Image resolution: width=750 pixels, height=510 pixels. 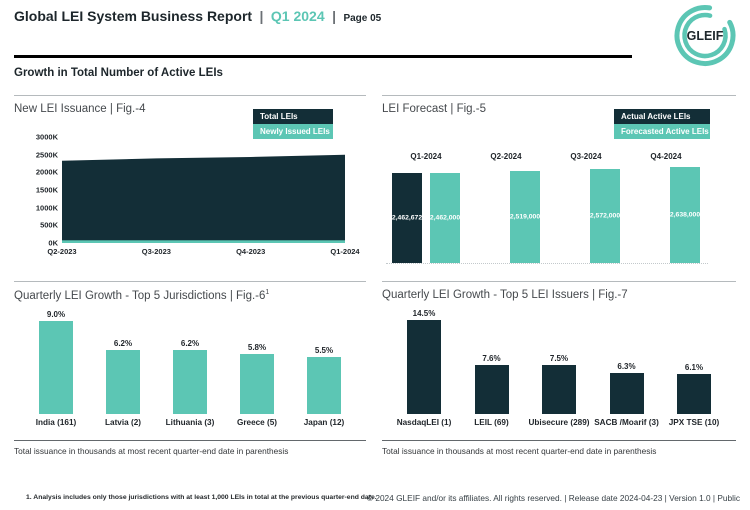 What do you see at coordinates (506, 213) in the screenshot?
I see `fig5-bar-row: 2,519,000` at bounding box center [506, 213].